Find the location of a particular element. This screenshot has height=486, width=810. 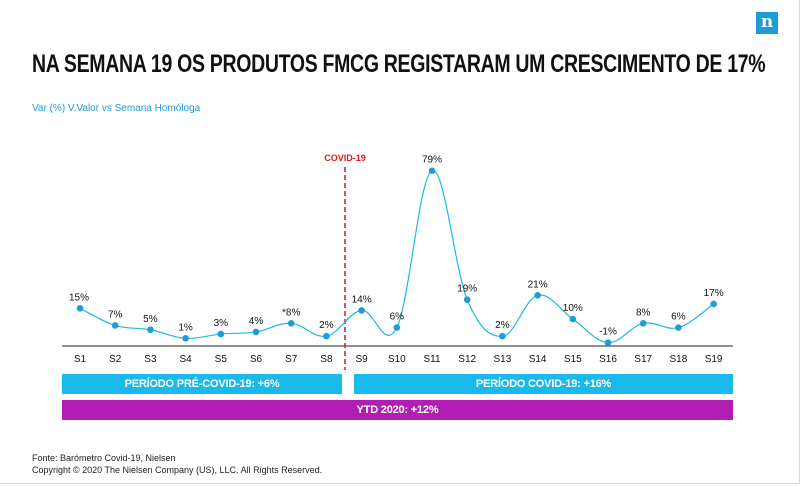

data-point-s18 is located at coordinates (678, 327).